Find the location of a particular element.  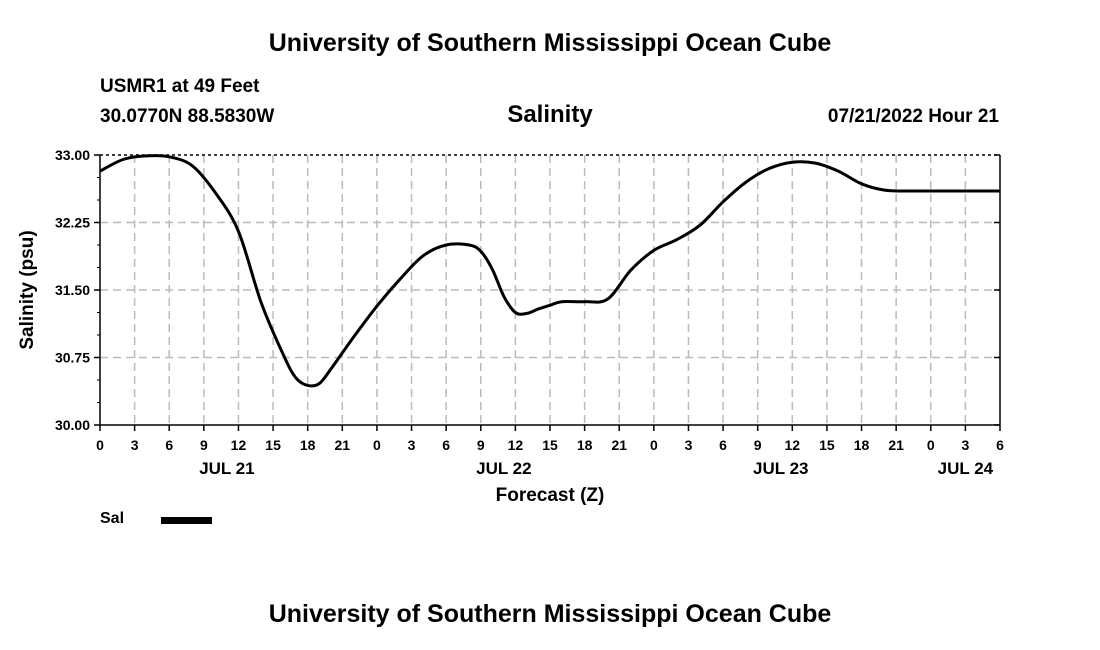

y-tick-label: 30.00 is located at coordinates (72, 425).